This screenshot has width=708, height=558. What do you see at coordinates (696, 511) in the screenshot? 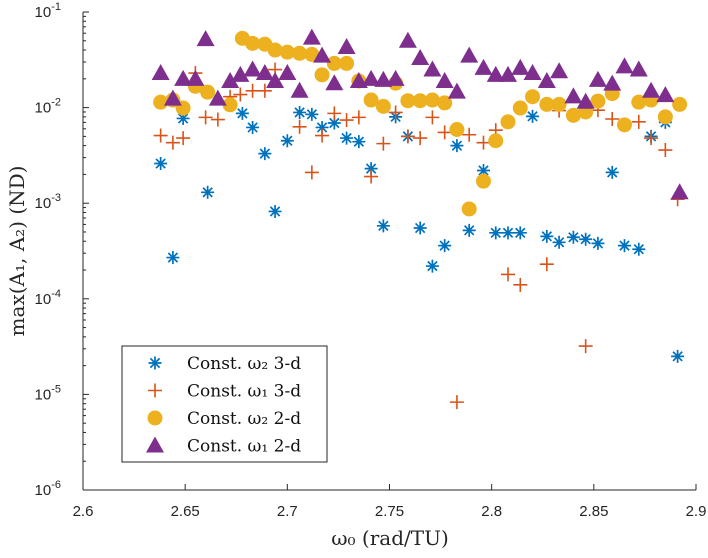
I see `x-tick-label: 2.9` at bounding box center [696, 511].